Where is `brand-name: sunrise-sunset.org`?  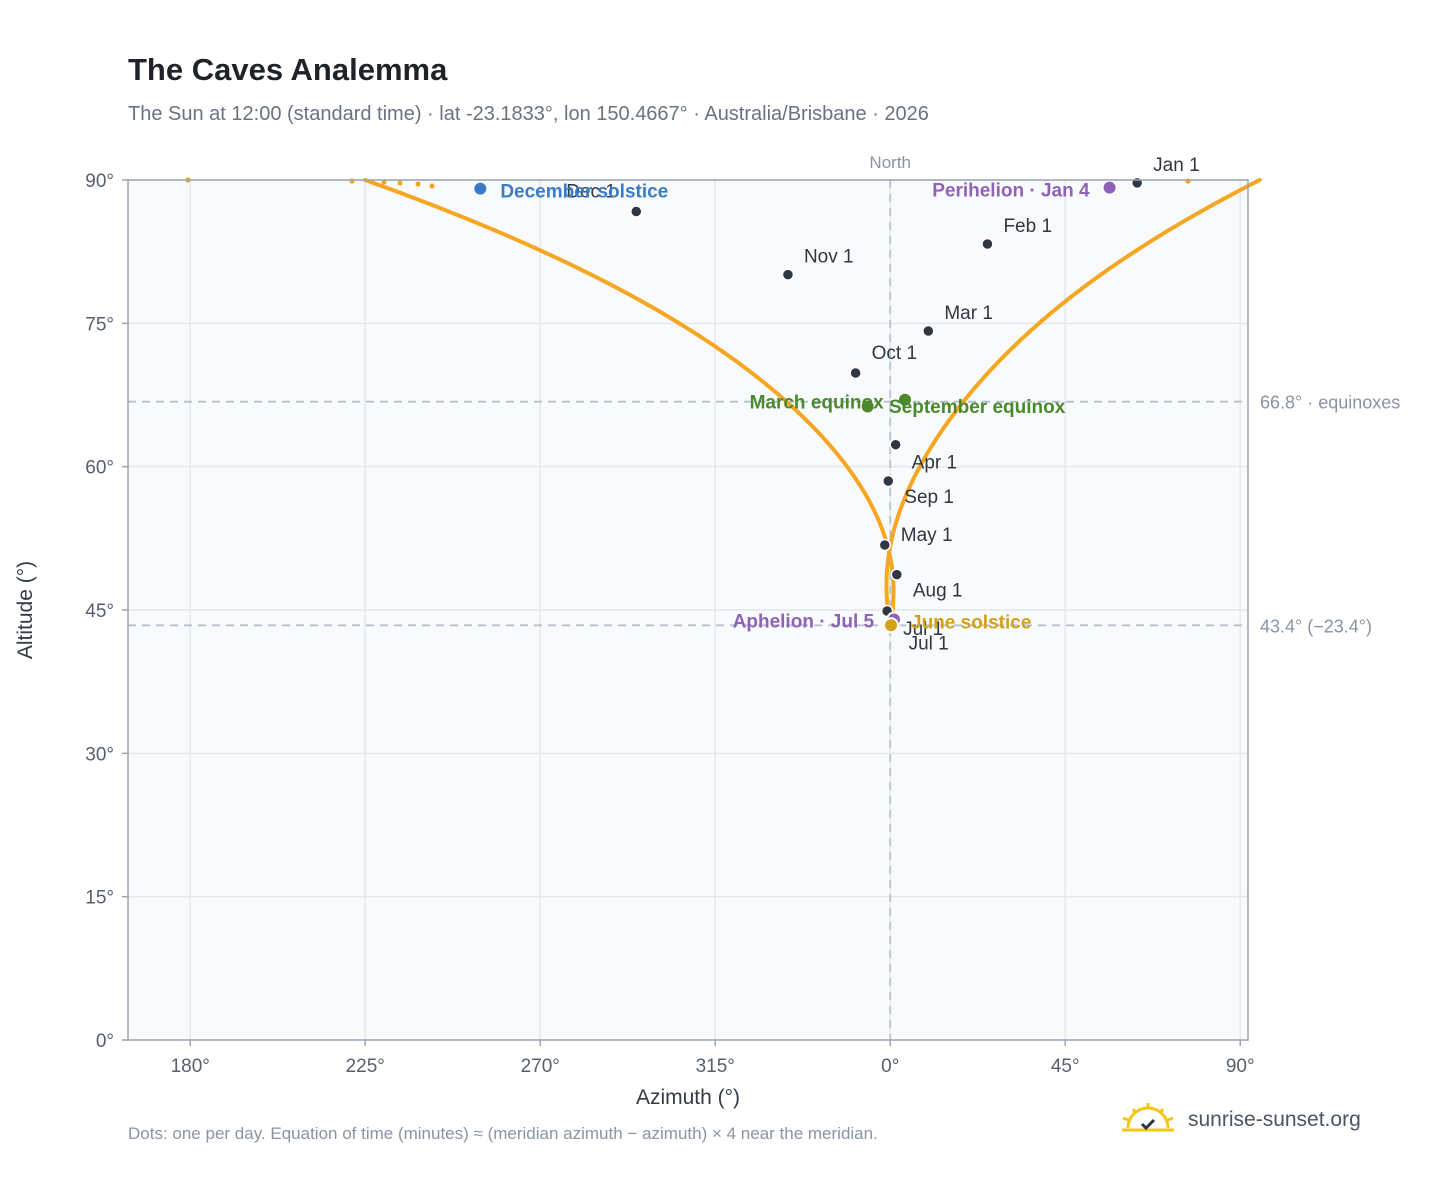
brand-name: sunrise-sunset.org is located at coordinates (1274, 1119).